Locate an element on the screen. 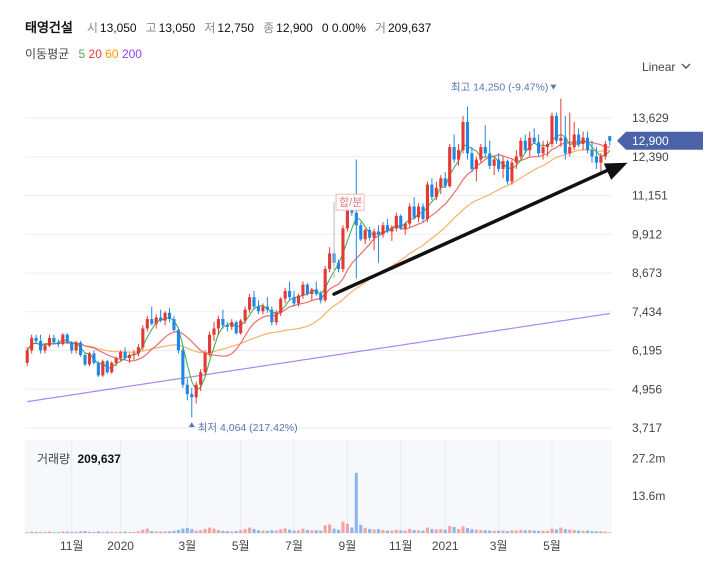 Image resolution: width=713 pixels, height=573 pixels. moving-average-legend: 이동평균 5 20 60 200 is located at coordinates (83, 53).